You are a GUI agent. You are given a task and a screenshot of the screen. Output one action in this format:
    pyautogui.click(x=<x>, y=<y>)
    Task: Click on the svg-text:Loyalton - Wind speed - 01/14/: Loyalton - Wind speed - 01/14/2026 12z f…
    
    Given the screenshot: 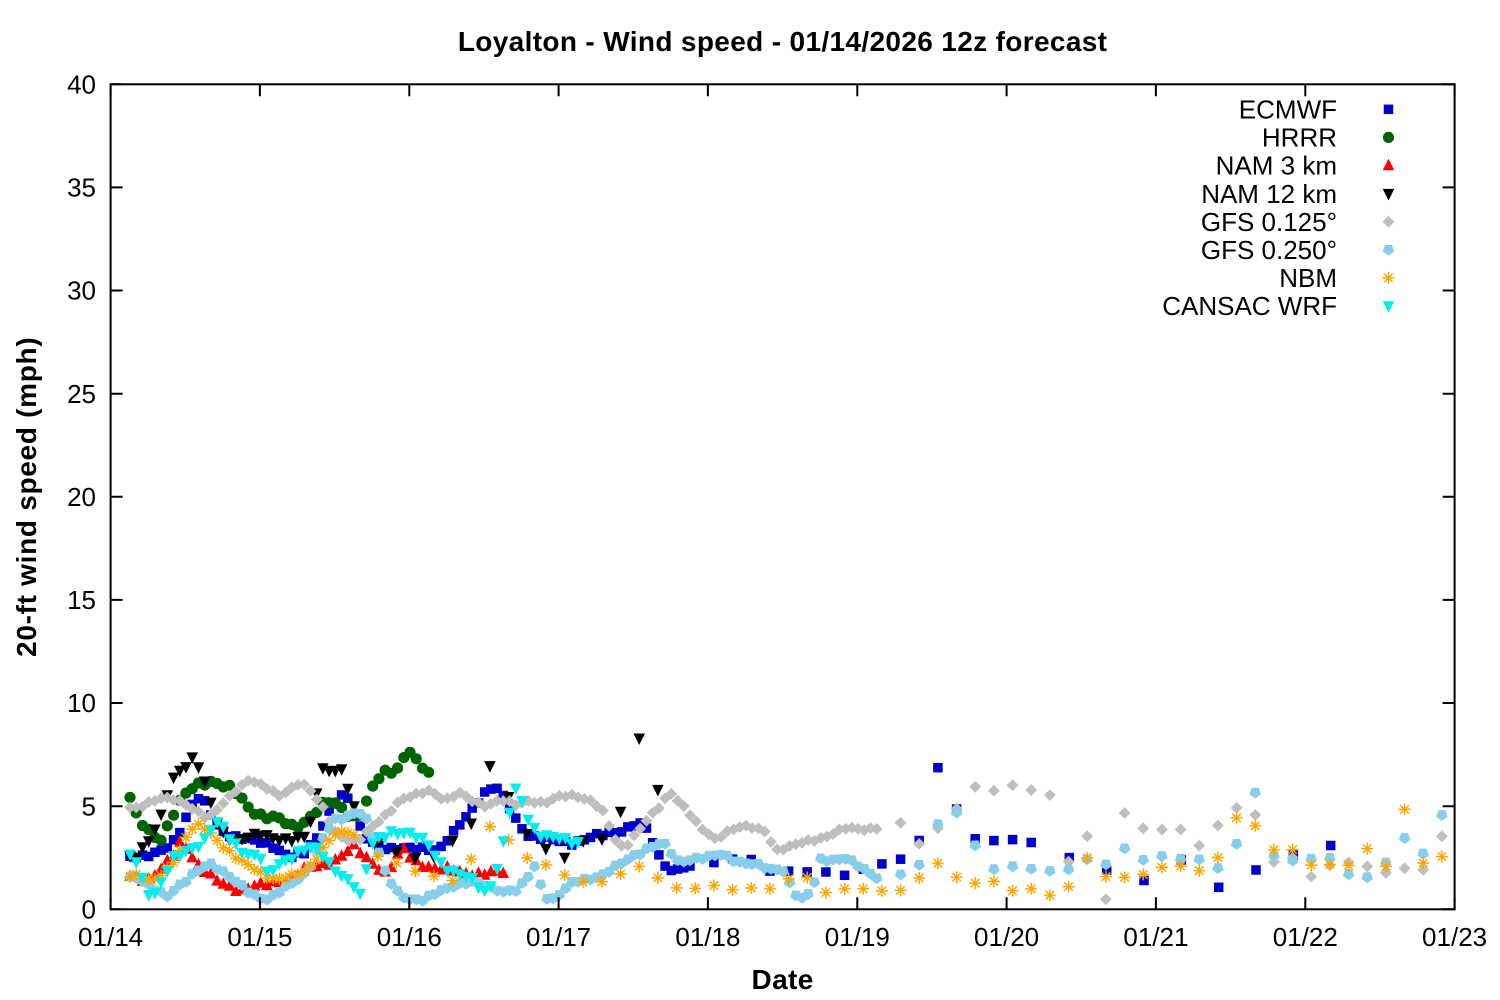 What is the action you would take?
    pyautogui.click(x=783, y=41)
    